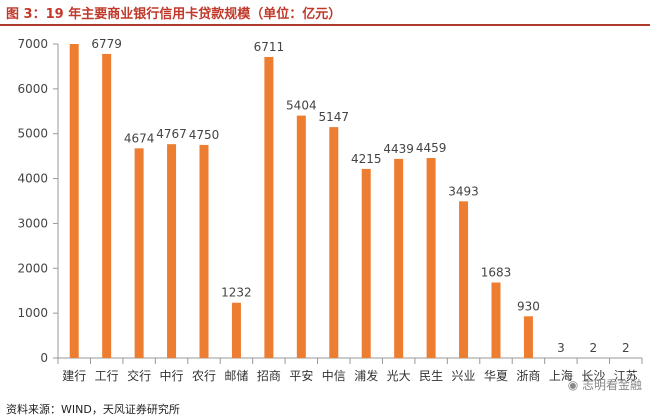  Describe the element at coordinates (32, 179) in the screenshot. I see `y-tick-label: 4000` at that location.